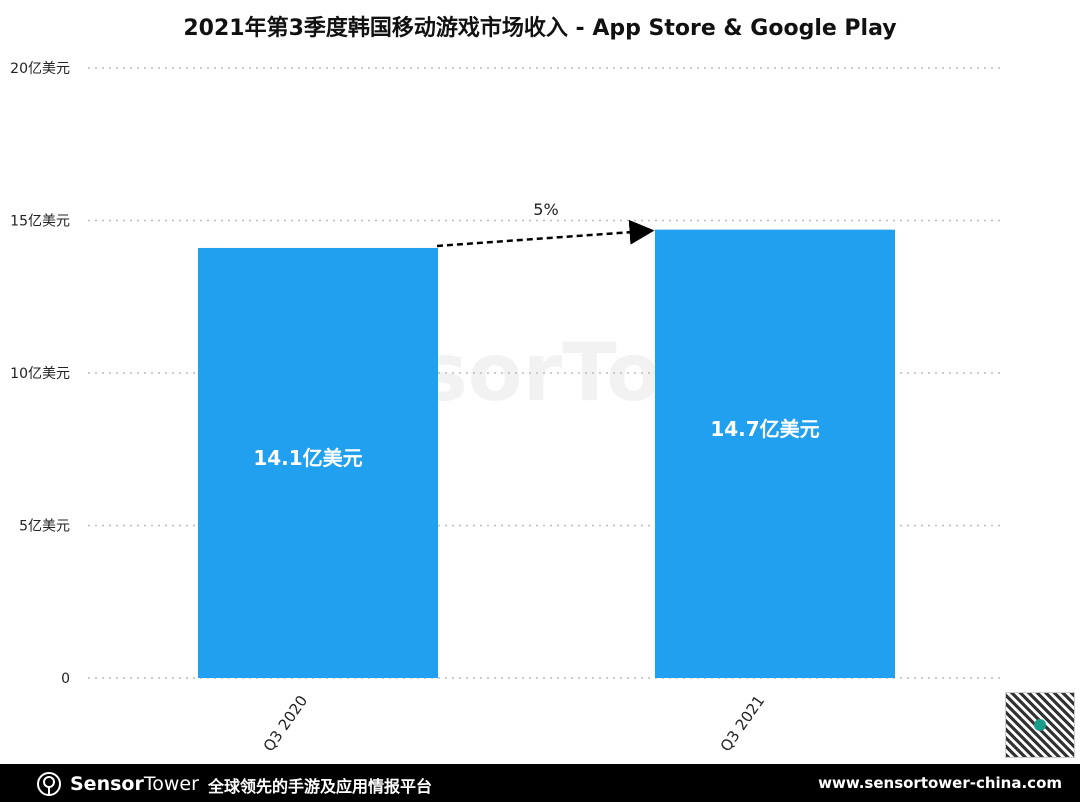 Image resolution: width=1080 pixels, height=802 pixels. What do you see at coordinates (545, 209) in the screenshot?
I see `growth-annotation: 5%` at bounding box center [545, 209].